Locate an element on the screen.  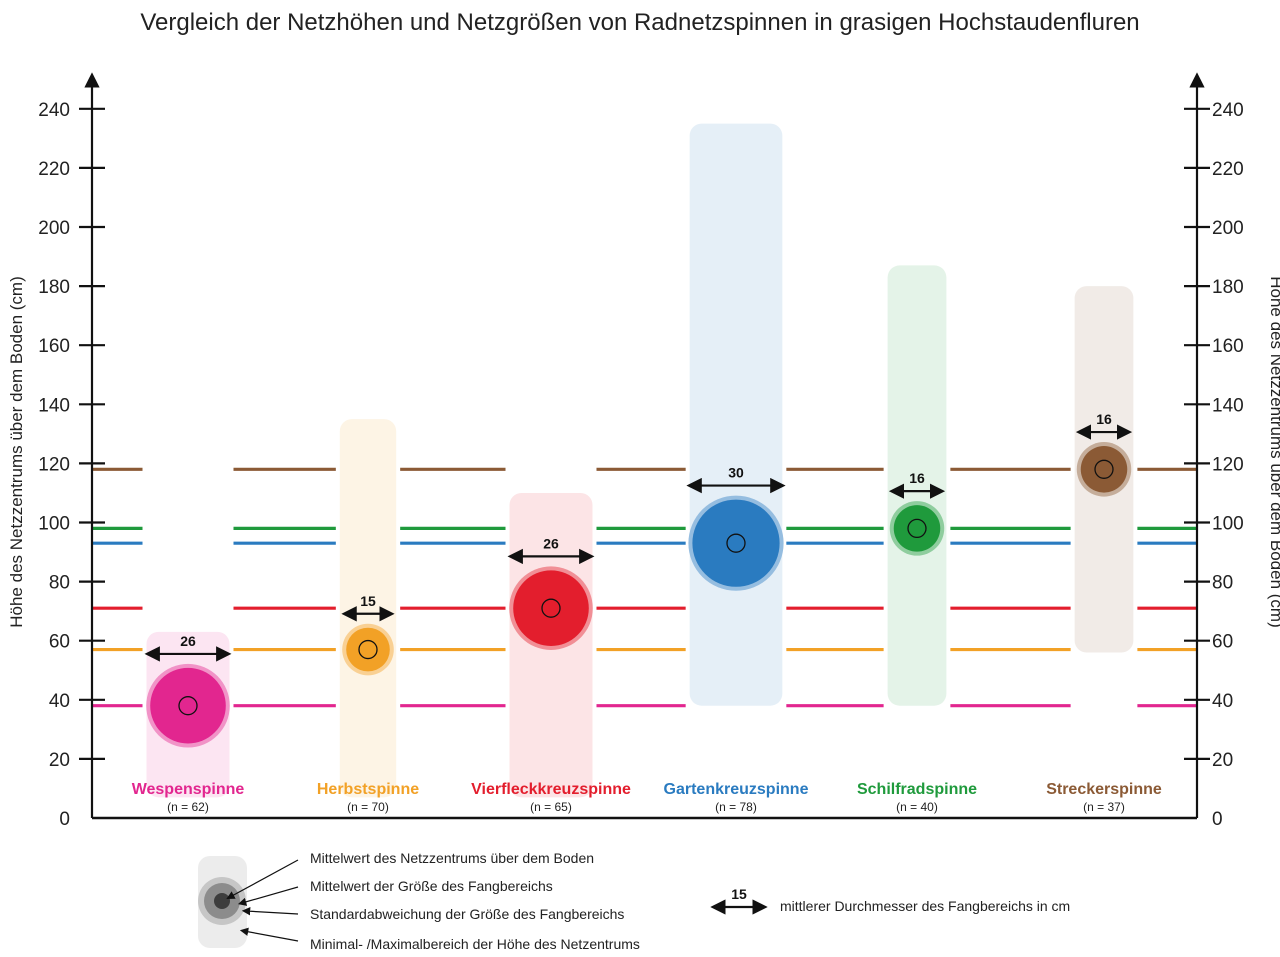
y-tick-label-left: 120 is located at coordinates (54, 464).